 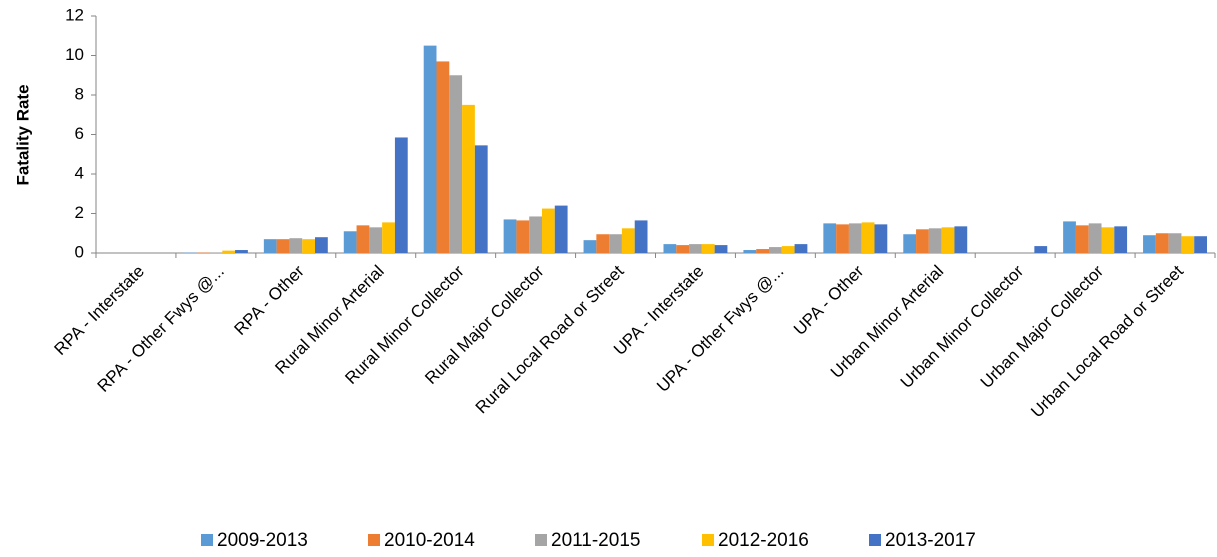 What do you see at coordinates (829, 300) in the screenshot?
I see `x-tick-label: UPA - Other` at bounding box center [829, 300].